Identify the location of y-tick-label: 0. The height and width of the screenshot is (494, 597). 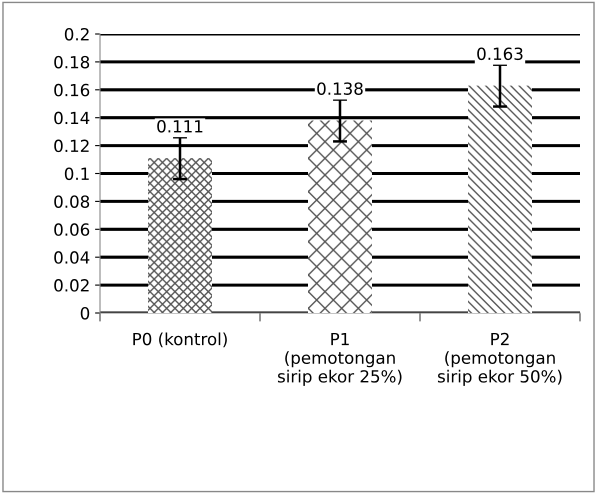
(85, 313).